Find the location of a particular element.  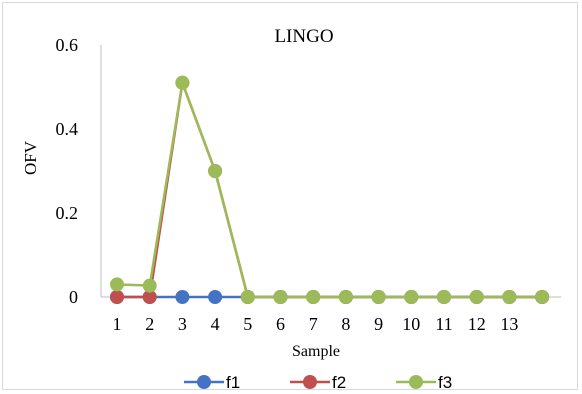

y-tick-label: 0.2 is located at coordinates (67, 213).